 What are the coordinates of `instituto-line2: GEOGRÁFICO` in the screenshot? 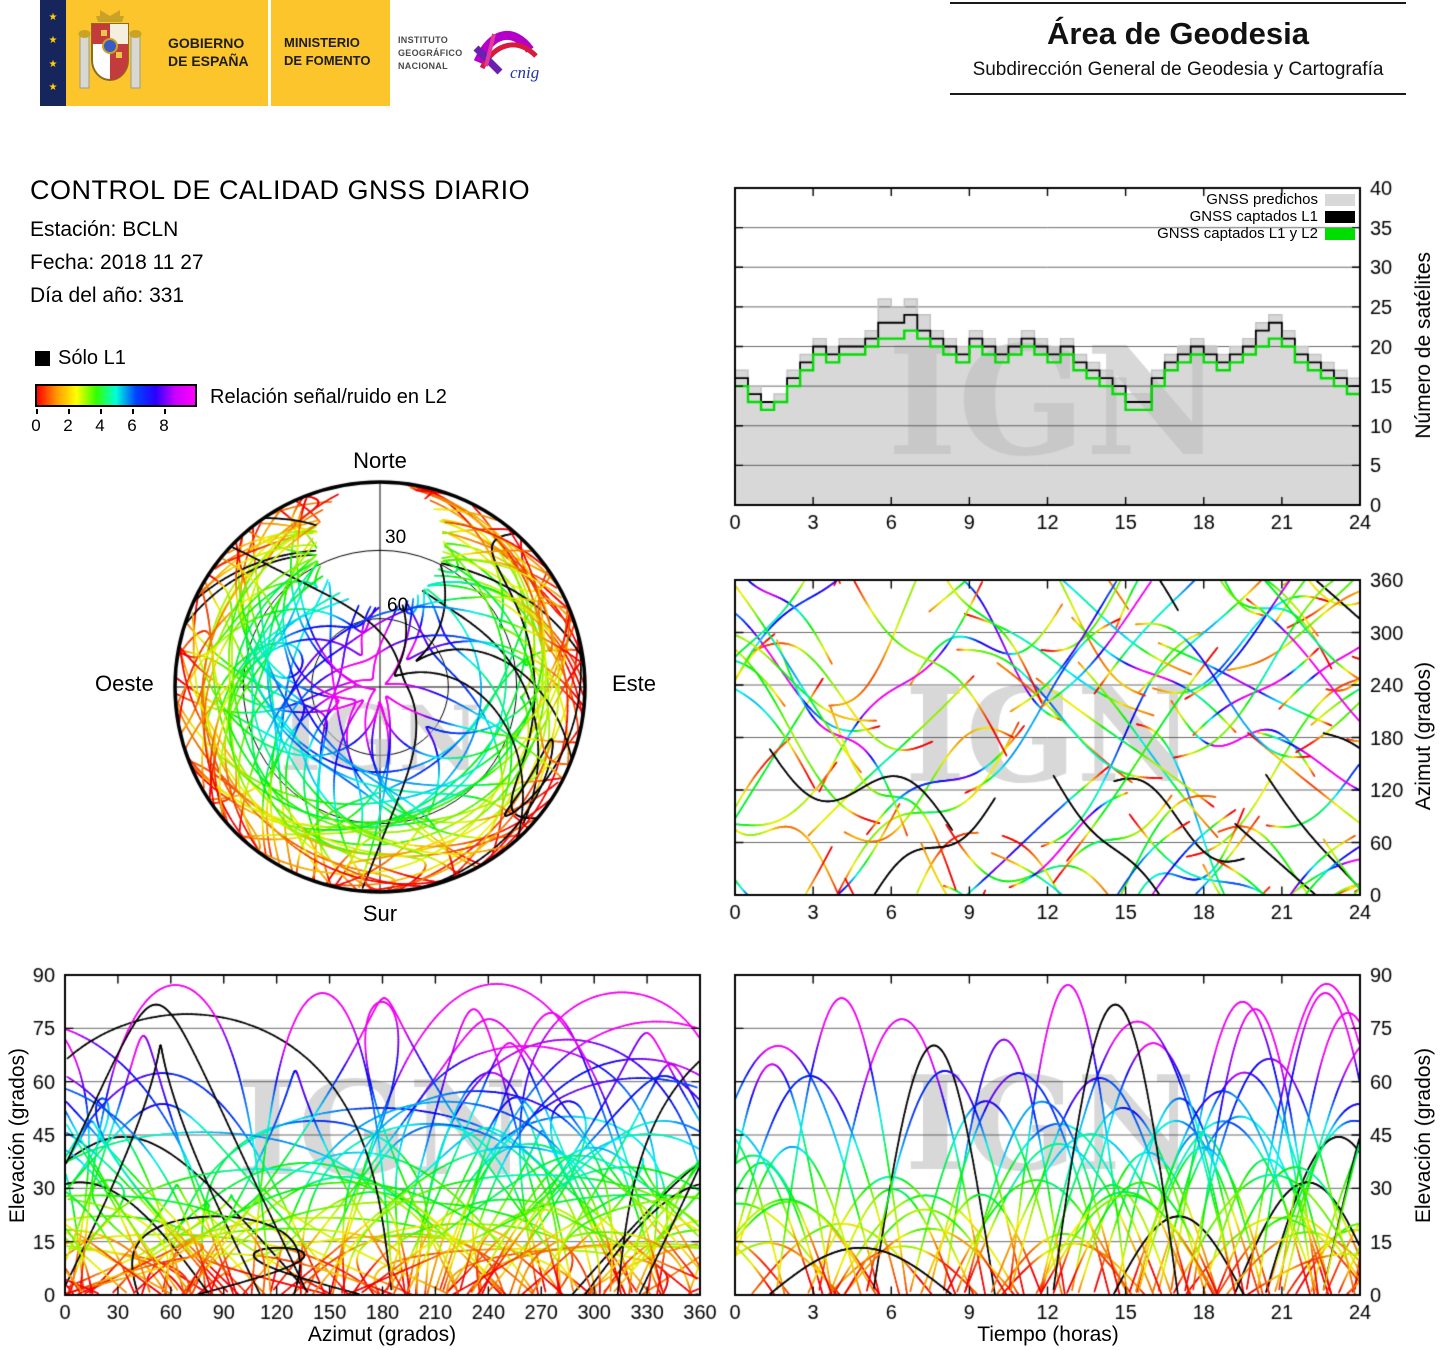 It's located at (430, 53).